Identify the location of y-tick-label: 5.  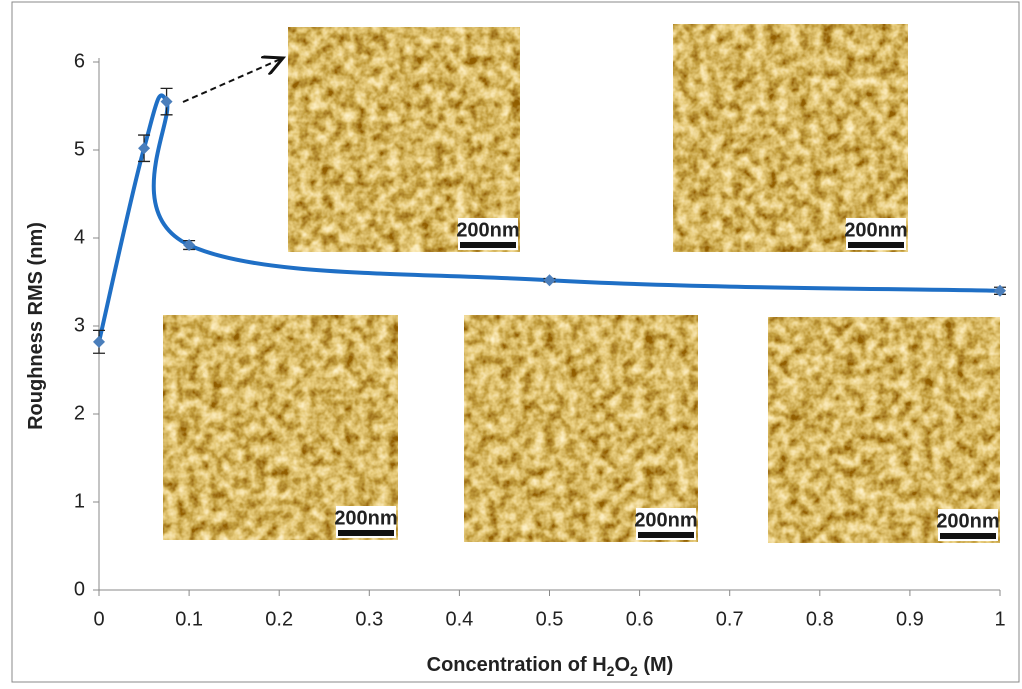
(79, 149).